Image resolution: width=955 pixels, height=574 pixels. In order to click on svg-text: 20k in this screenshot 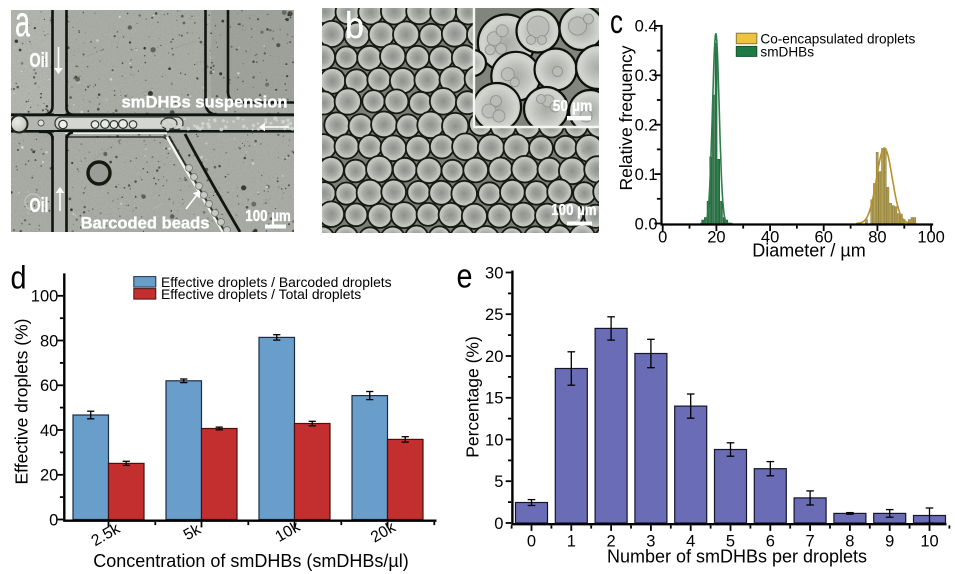, I will do `click(383, 533)`.